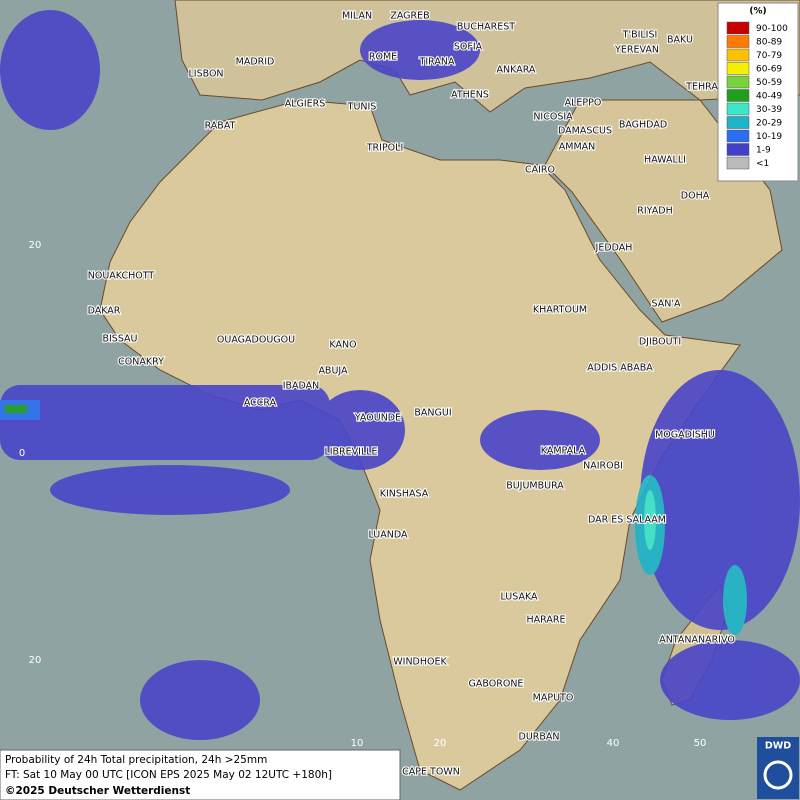 This screenshot has height=800, width=800. What do you see at coordinates (470, 95) in the screenshot?
I see `city-label: ATHENS` at bounding box center [470, 95].